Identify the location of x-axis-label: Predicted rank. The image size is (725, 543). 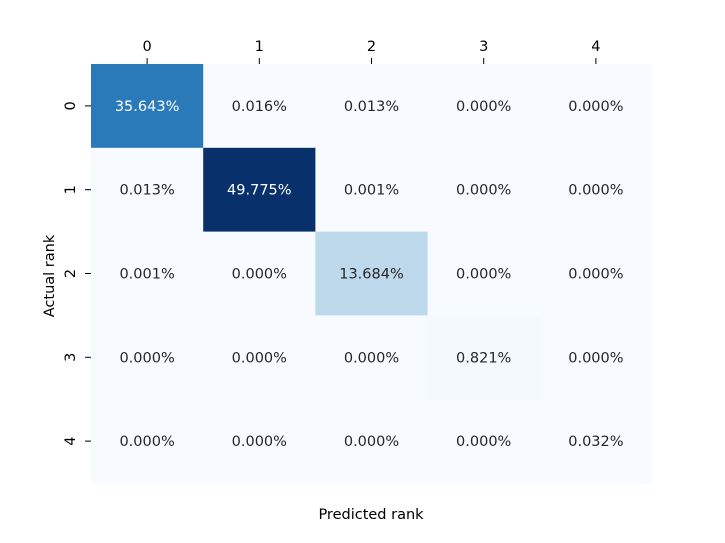
(371, 515).